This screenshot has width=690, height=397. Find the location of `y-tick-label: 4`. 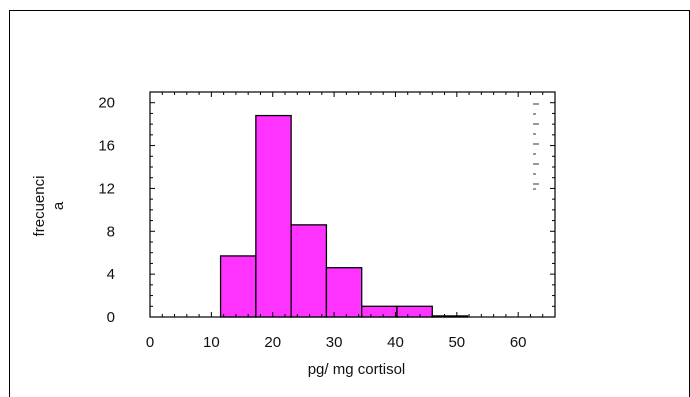

y-tick-label: 4 is located at coordinates (111, 274).